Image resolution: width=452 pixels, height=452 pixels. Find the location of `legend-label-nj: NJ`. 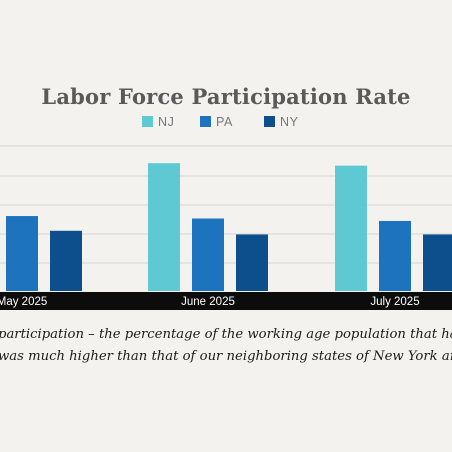

legend-label-nj: NJ is located at coordinates (166, 122).